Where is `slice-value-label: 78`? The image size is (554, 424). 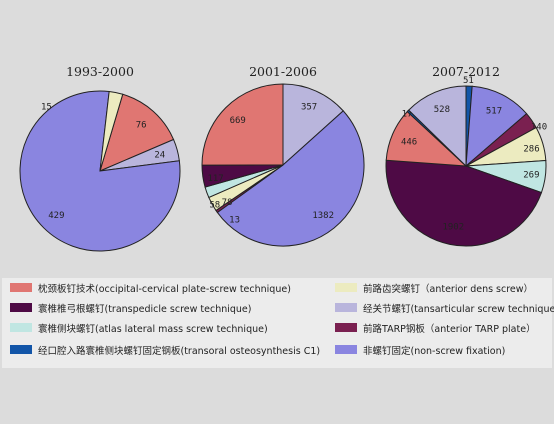
slice-value-label: 78 is located at coordinates (227, 203).